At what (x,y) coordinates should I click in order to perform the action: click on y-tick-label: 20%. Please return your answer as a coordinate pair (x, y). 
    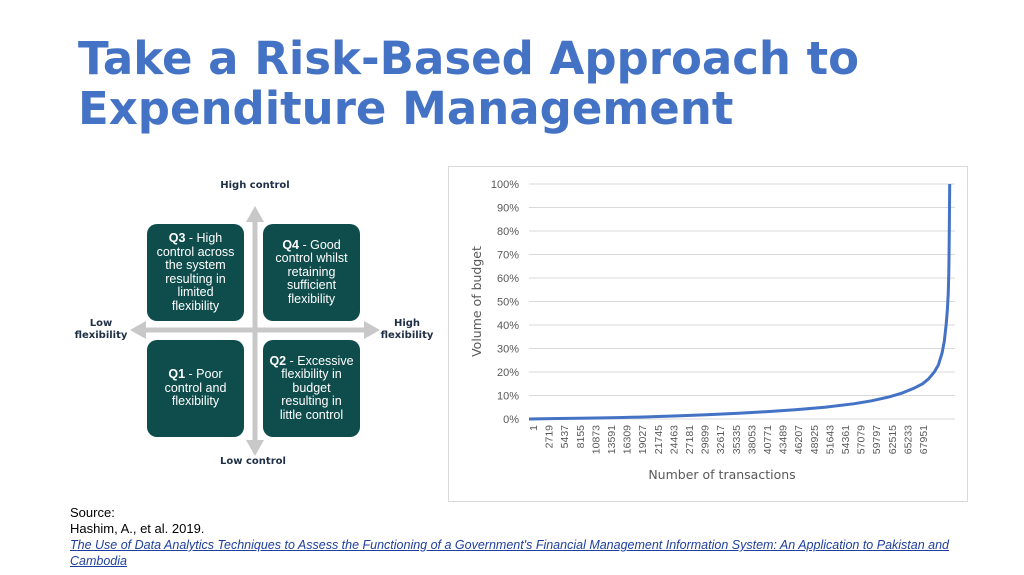
    Looking at the image, I should click on (508, 373).